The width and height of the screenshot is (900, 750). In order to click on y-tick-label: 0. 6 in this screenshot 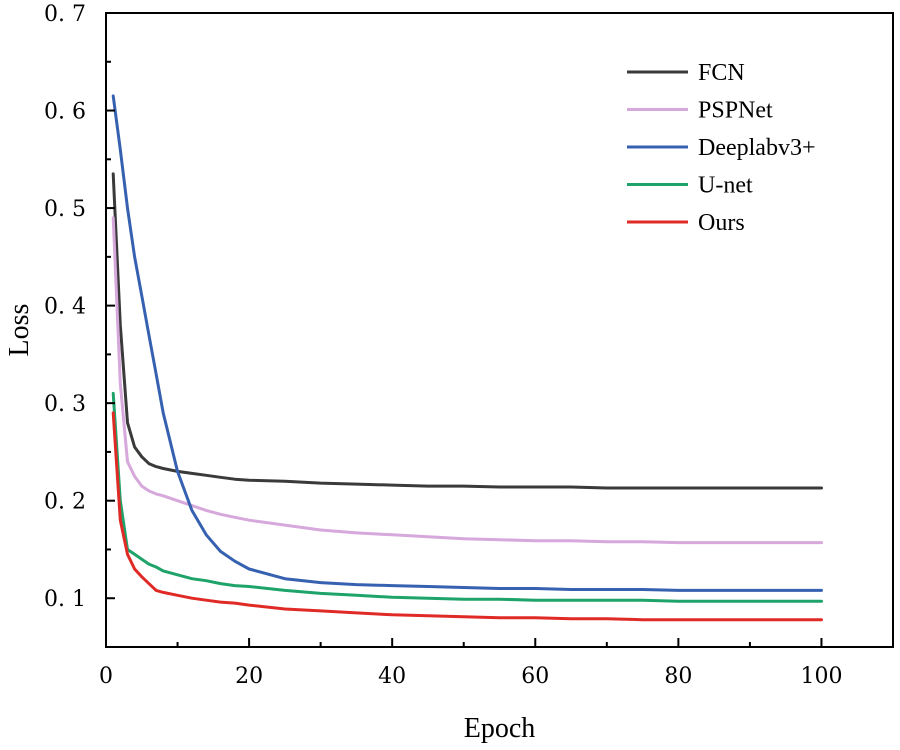, I will do `click(65, 112)`.